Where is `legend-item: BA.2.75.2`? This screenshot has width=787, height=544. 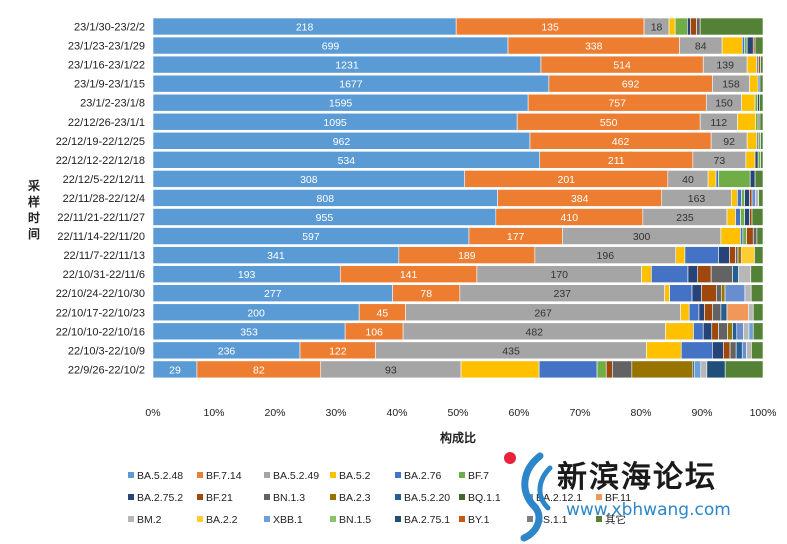
legend-item: BA.2.75.2 is located at coordinates (155, 498).